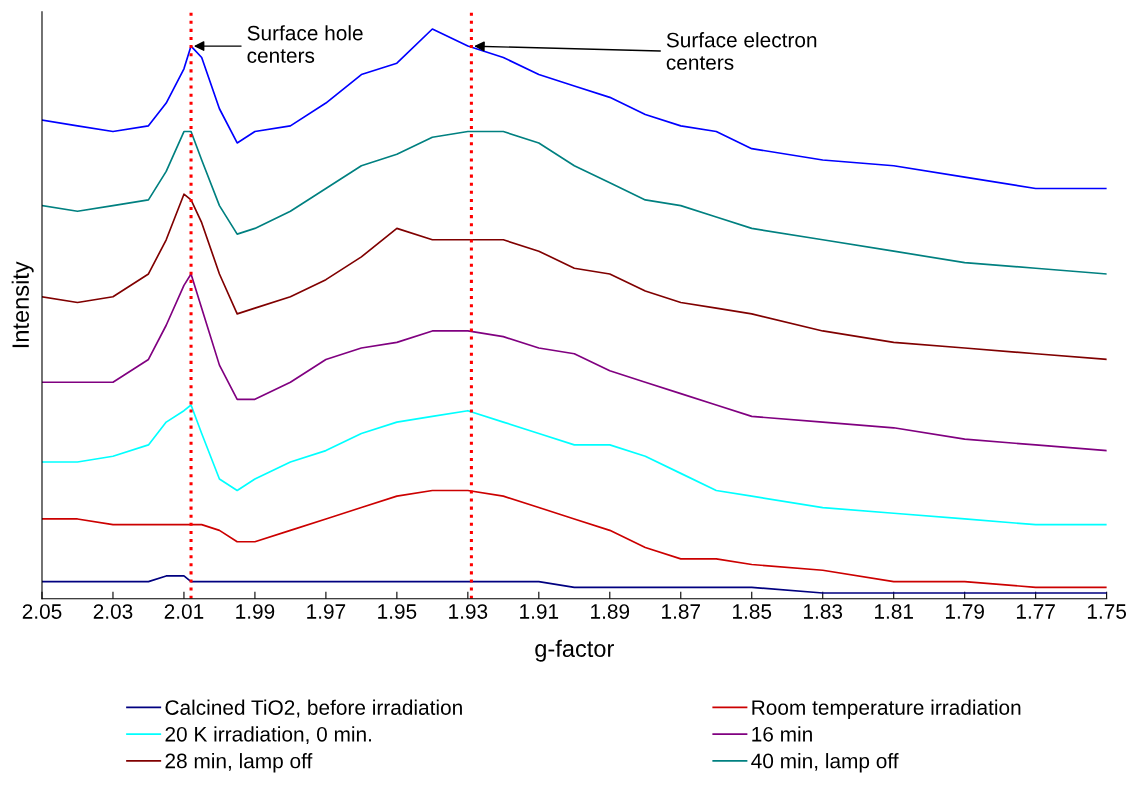  What do you see at coordinates (239, 763) in the screenshot?
I see `legend-label: 28 min, lamp off` at bounding box center [239, 763].